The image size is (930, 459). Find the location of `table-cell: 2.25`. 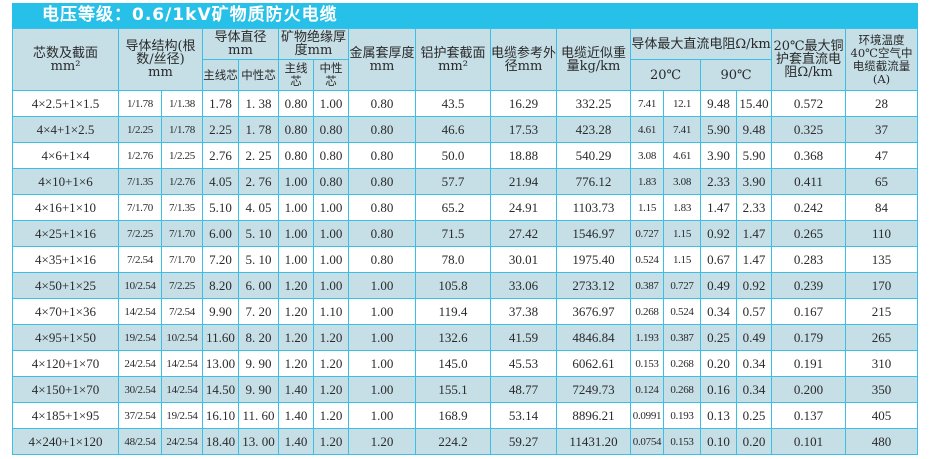

table-cell: 2.25 is located at coordinates (220, 129).